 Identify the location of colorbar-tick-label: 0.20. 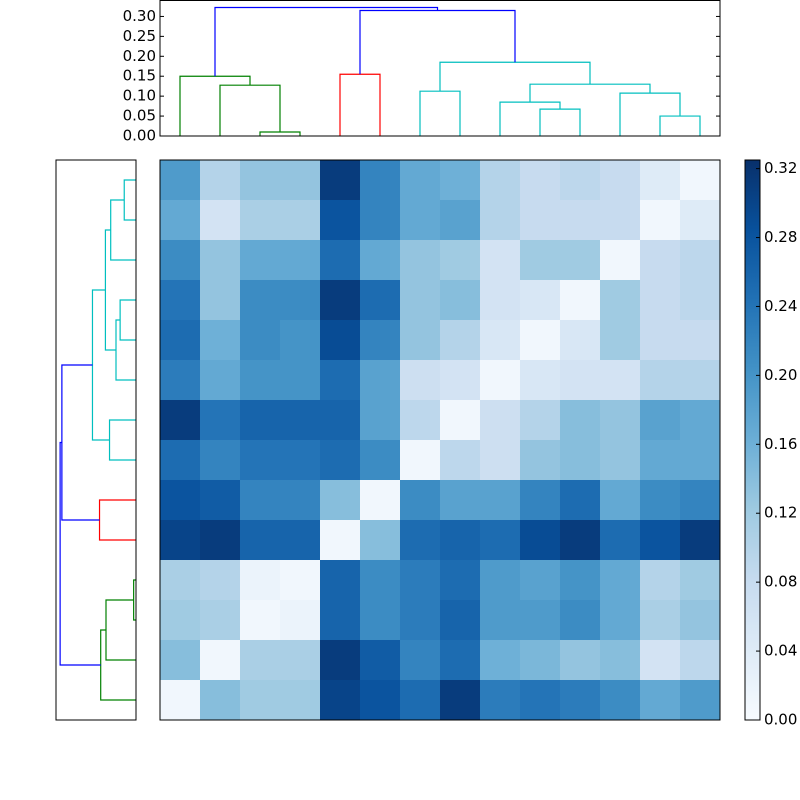
(780, 375).